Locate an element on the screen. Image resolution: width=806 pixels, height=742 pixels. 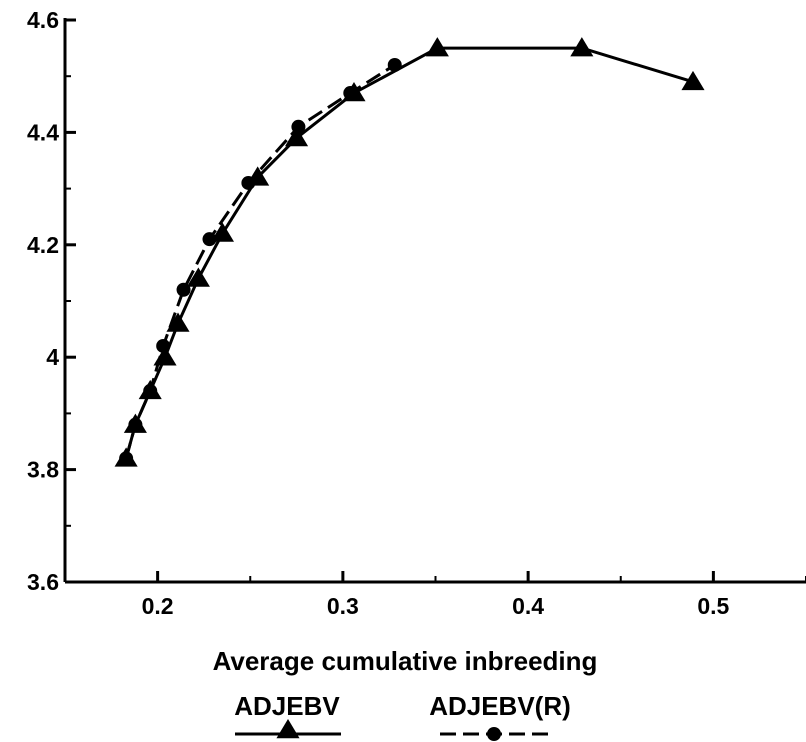
x-tick-label: 0.5 is located at coordinates (713, 606).